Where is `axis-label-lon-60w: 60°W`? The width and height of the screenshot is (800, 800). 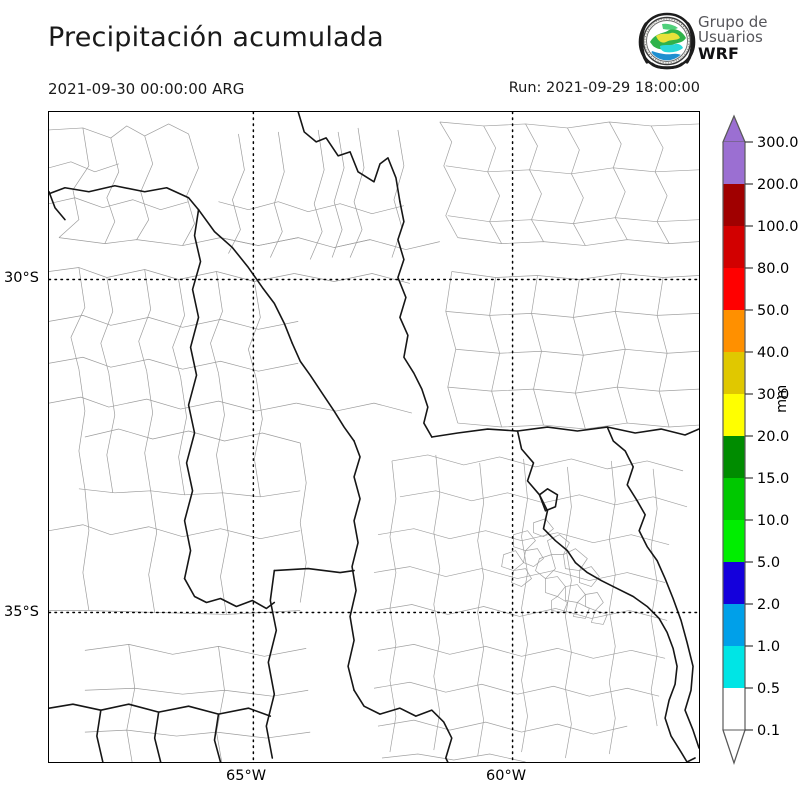 axis-label-lon-60w: 60°W is located at coordinates (506, 776).